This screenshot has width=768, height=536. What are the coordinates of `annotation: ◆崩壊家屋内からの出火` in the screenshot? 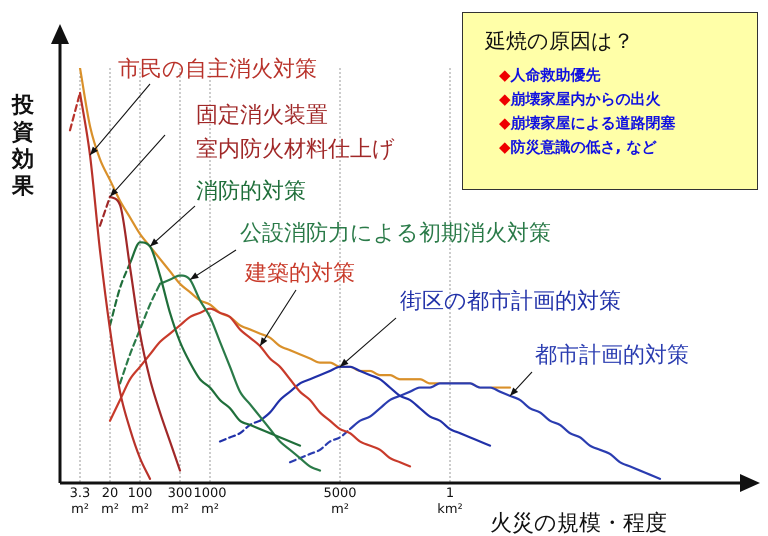 It's located at (580, 99).